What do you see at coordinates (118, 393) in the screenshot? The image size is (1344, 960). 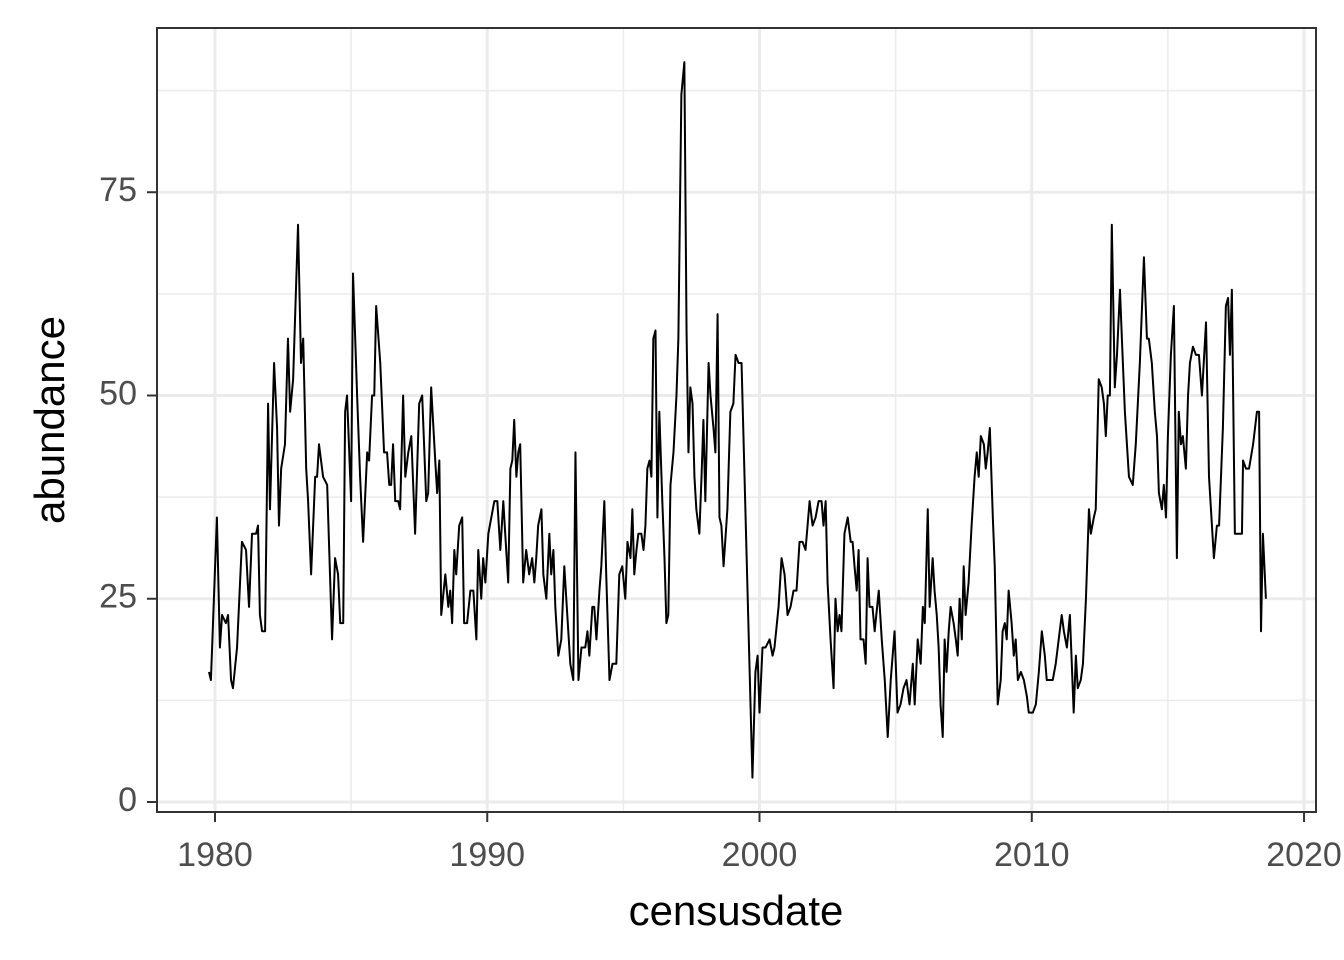 I see `y-tick-label: 50` at bounding box center [118, 393].